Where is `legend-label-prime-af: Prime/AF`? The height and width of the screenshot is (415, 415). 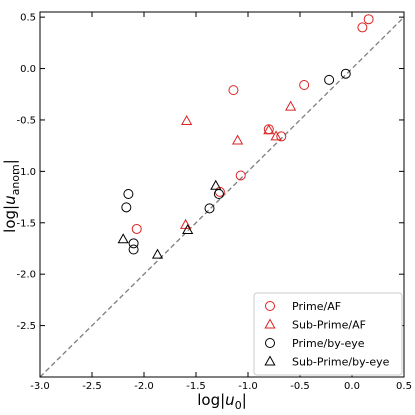 legend-label-prime-af: Prime/AF is located at coordinates (316, 306).